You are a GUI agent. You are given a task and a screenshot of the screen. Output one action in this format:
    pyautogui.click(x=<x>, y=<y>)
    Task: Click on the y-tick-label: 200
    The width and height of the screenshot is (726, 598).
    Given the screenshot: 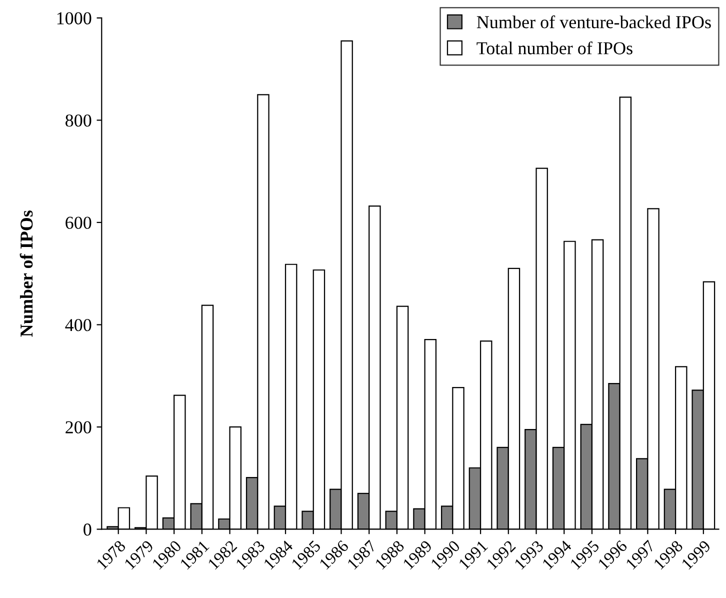 What is the action you would take?
    pyautogui.click(x=79, y=427)
    